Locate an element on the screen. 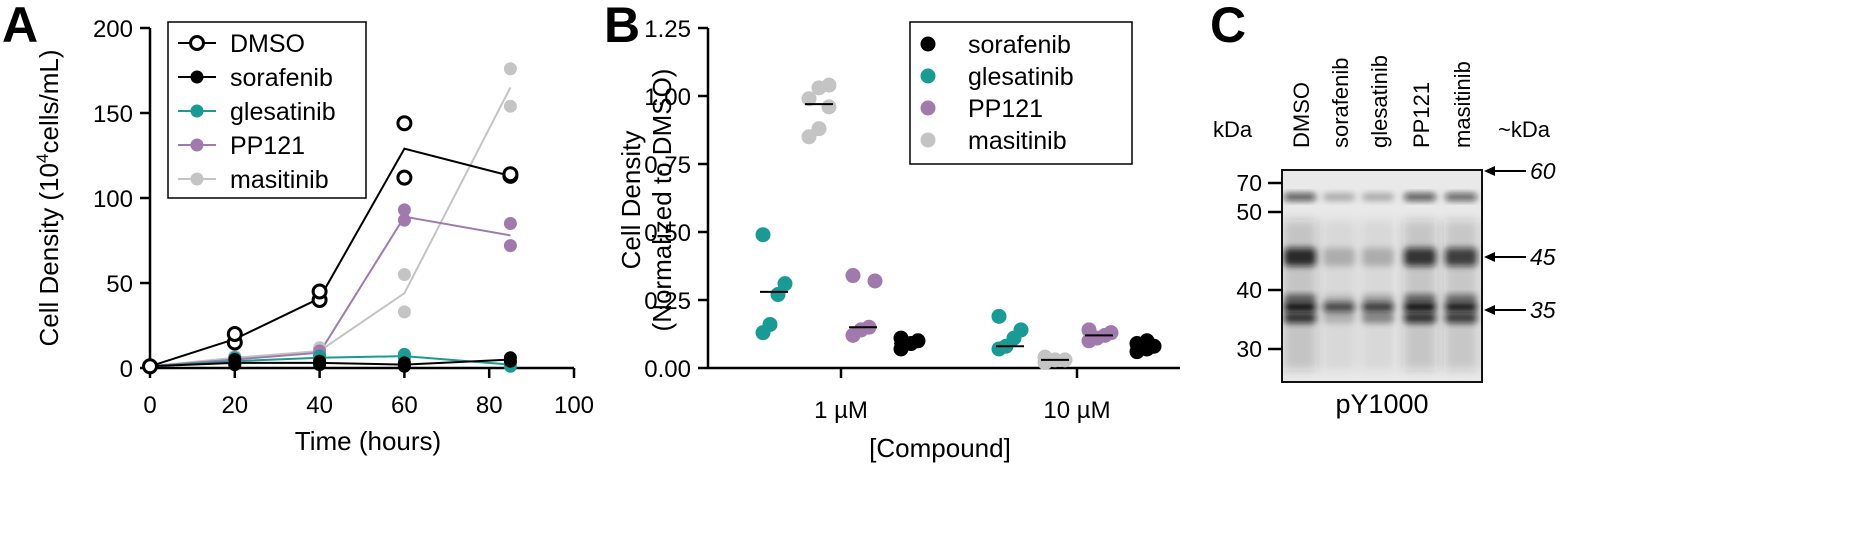 This screenshot has width=1862, height=557. lane-label-dmso: DMSO is located at coordinates (1301, 115).